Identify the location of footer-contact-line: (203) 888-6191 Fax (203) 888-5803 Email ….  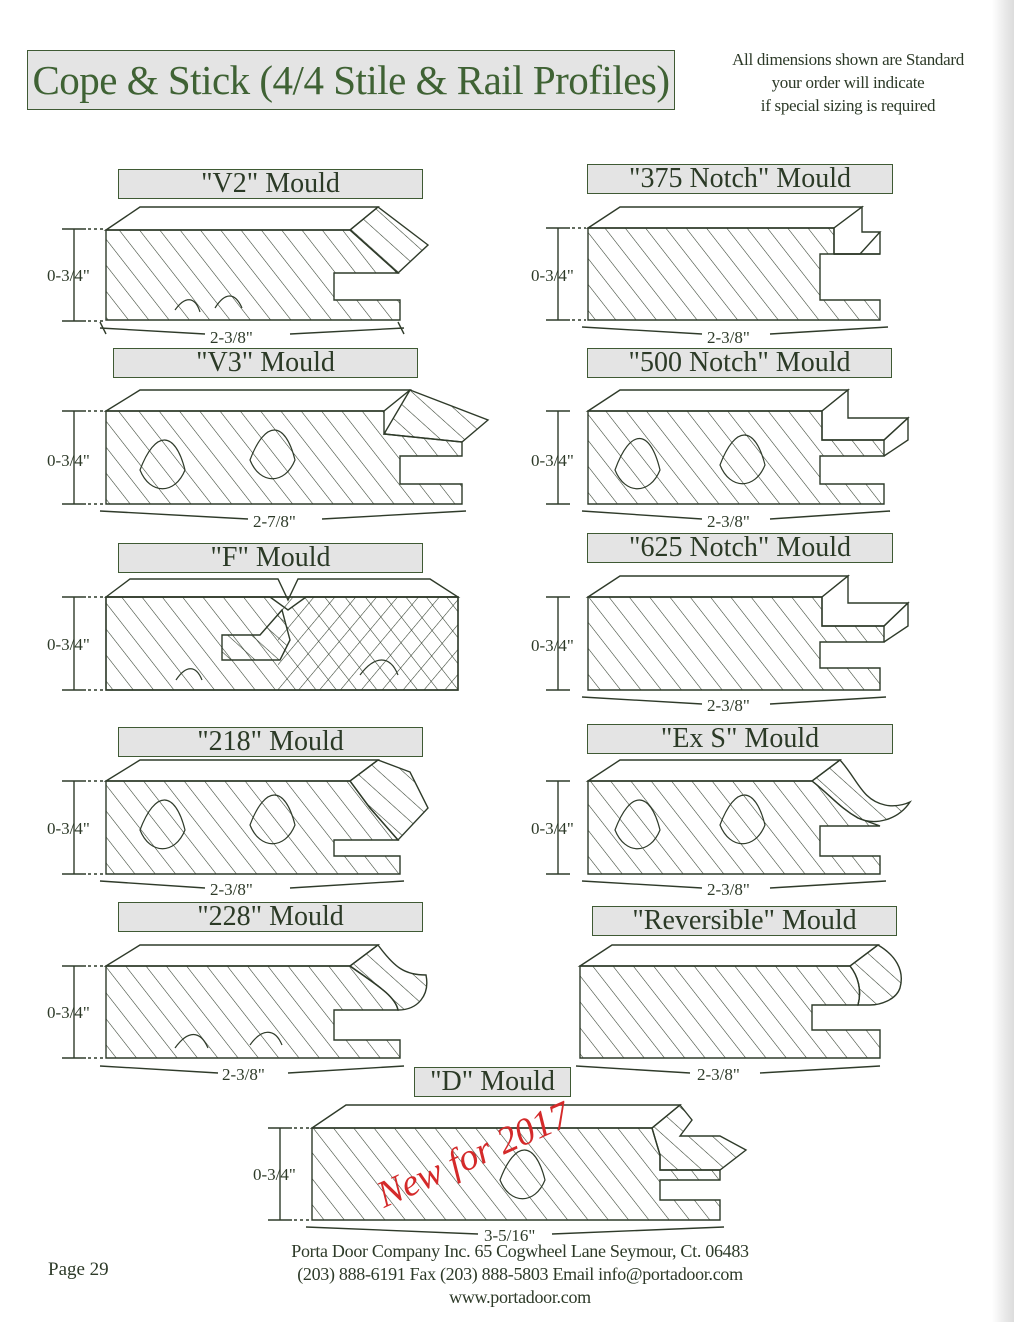
(520, 1274).